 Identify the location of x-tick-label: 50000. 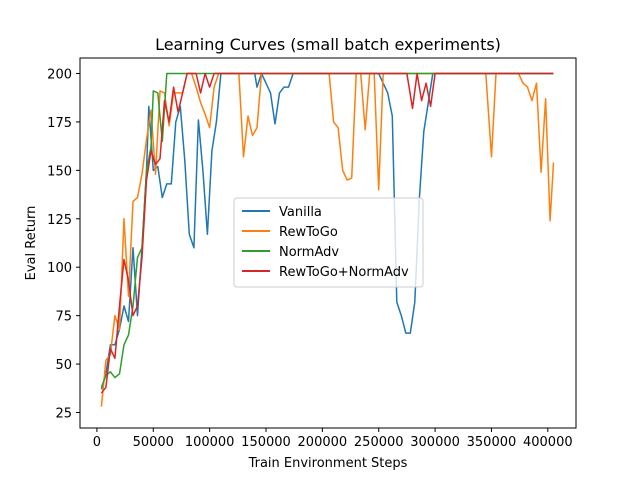
(153, 442).